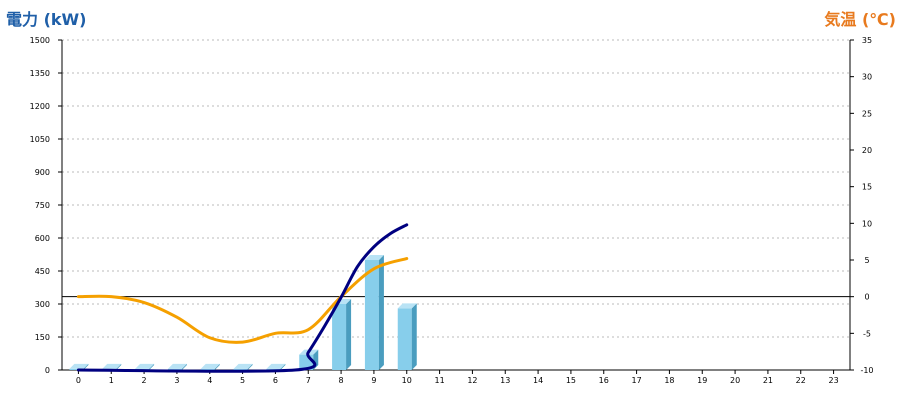 Image resolution: width=900 pixels, height=400 pixels. What do you see at coordinates (46, 19) in the screenshot?
I see `left-axis-title: 電力 (kW)` at bounding box center [46, 19].